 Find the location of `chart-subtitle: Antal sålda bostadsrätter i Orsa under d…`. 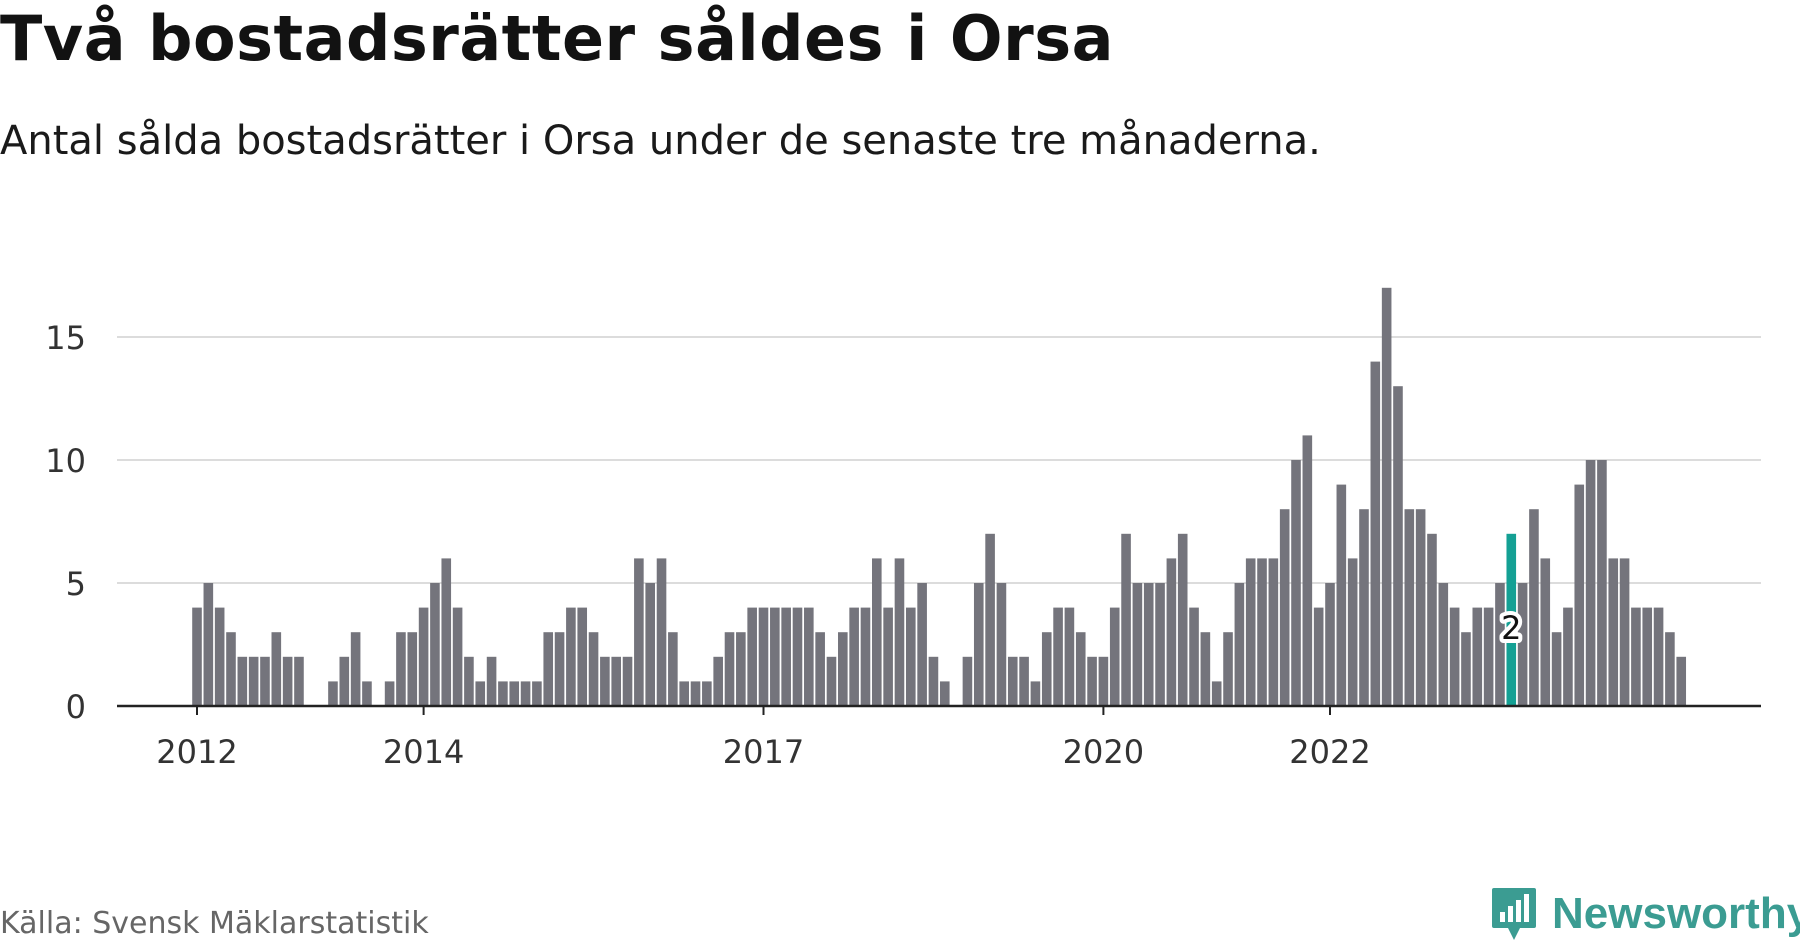

chart-subtitle: Antal sålda bostadsrätter i Orsa under d… is located at coordinates (660, 141).